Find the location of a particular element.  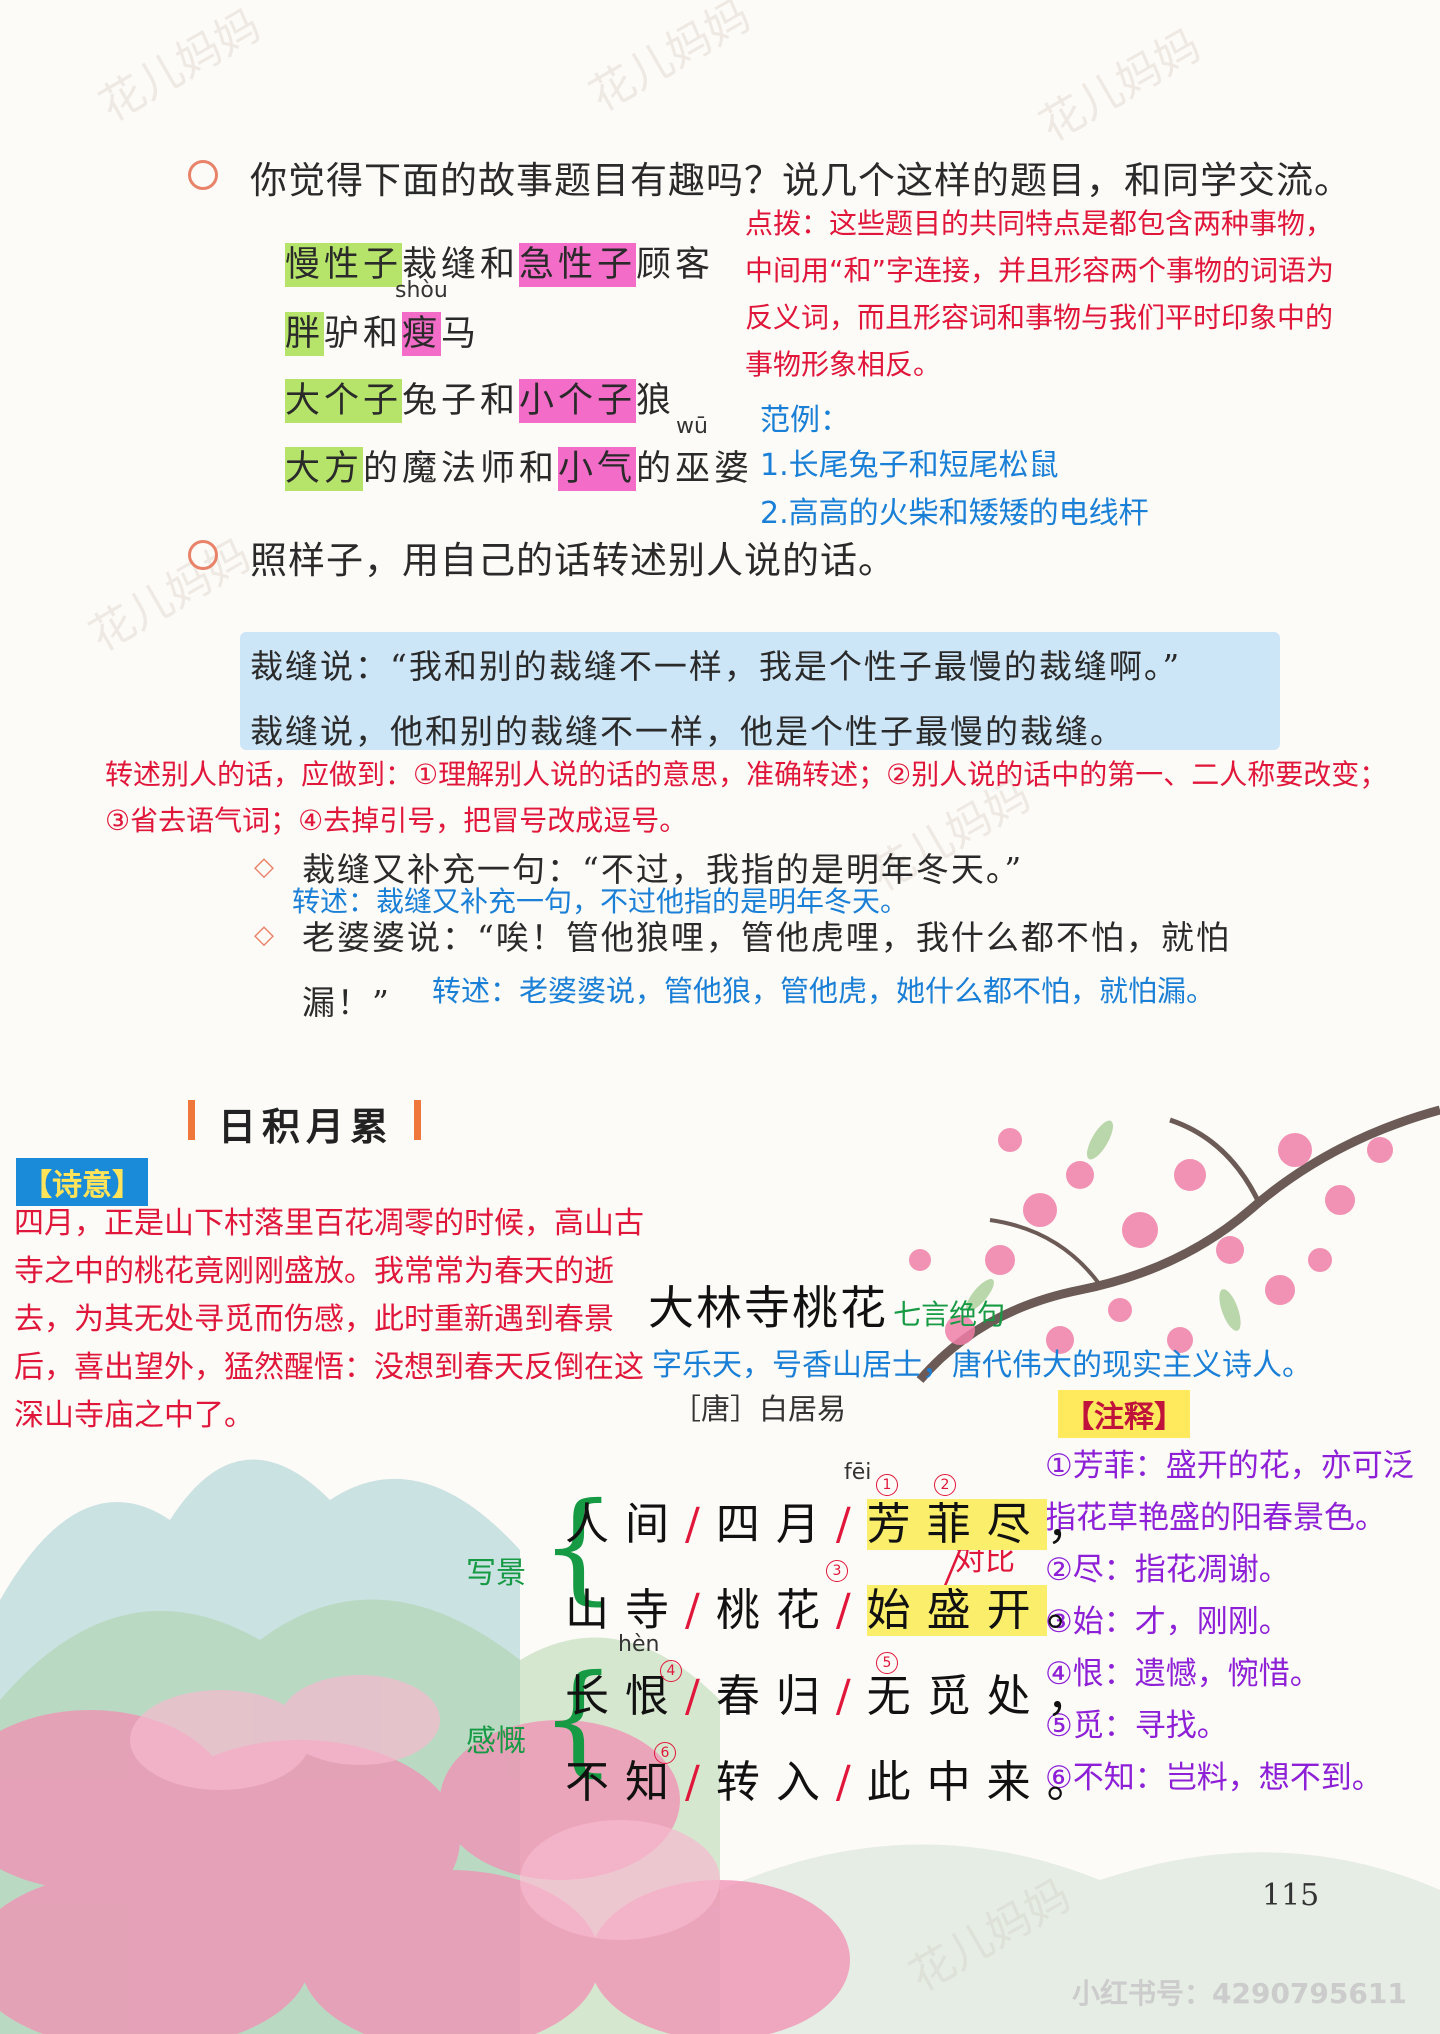

poem-word: 不知 is located at coordinates (625, 1782).